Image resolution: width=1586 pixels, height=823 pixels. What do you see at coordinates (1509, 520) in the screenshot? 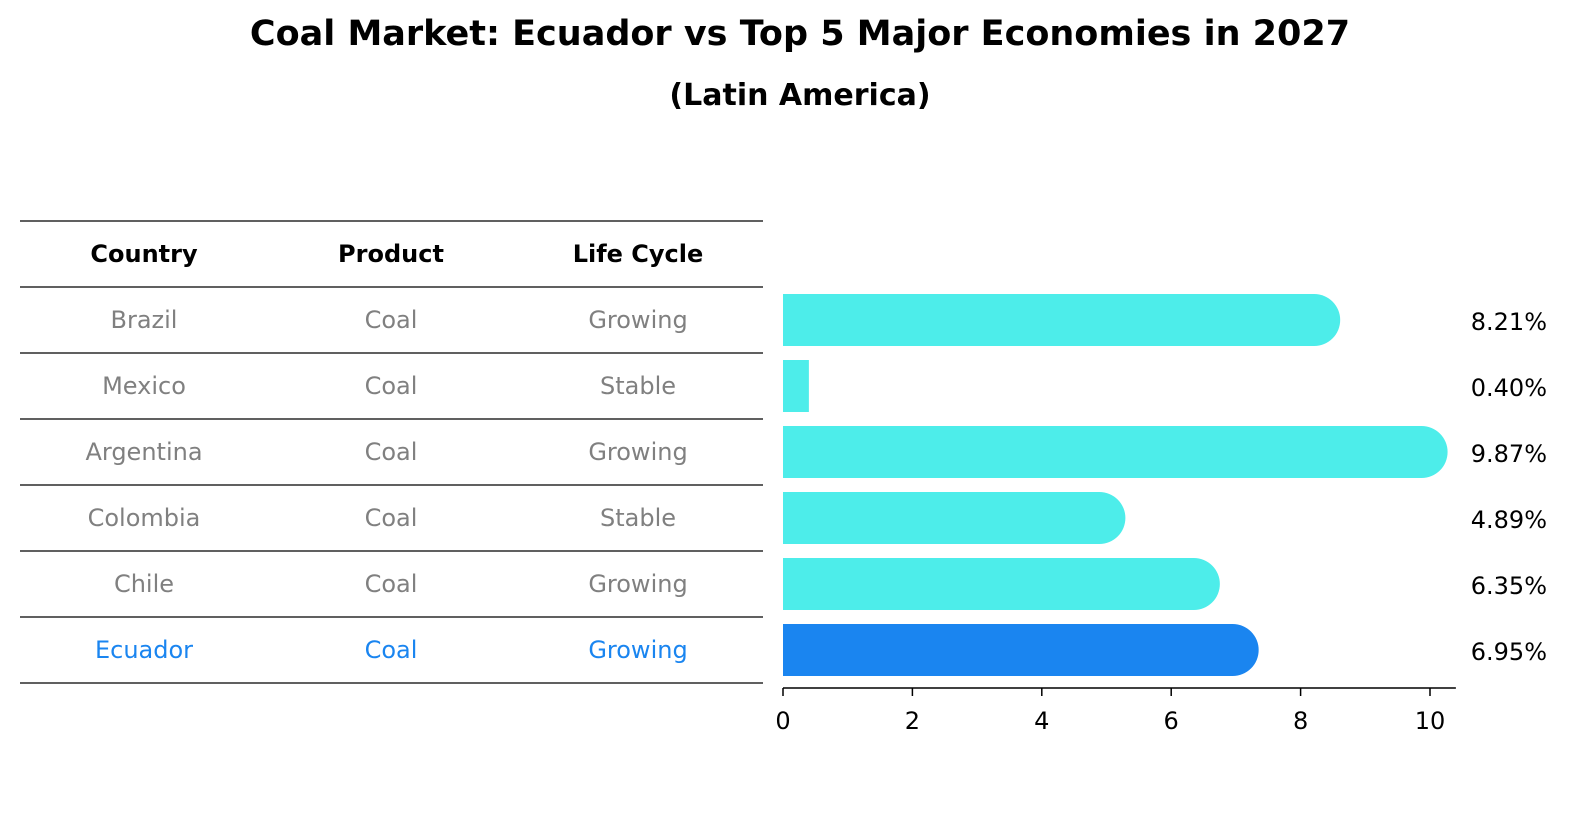
I see `value-label: 4.89%` at bounding box center [1509, 520].